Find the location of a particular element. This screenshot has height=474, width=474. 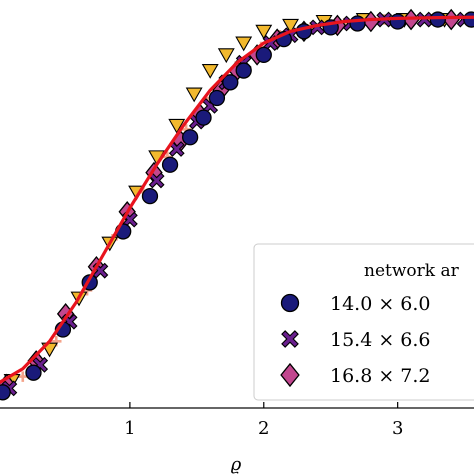

data-point-plus is located at coordinates (23, 376).